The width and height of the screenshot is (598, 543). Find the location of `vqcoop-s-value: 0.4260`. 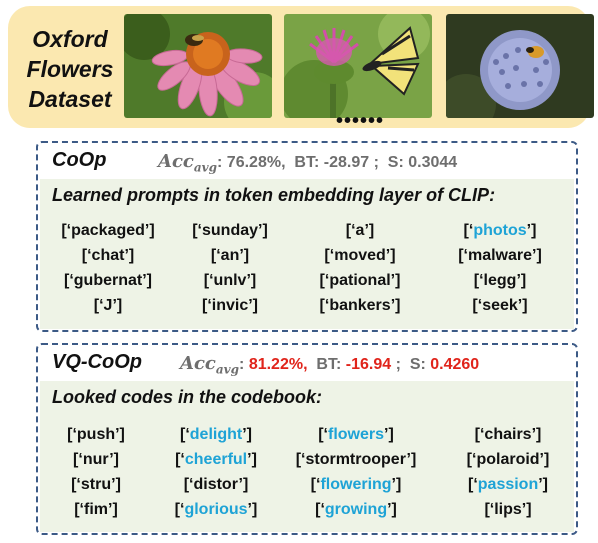

vqcoop-s-value: 0.4260 is located at coordinates (455, 364).